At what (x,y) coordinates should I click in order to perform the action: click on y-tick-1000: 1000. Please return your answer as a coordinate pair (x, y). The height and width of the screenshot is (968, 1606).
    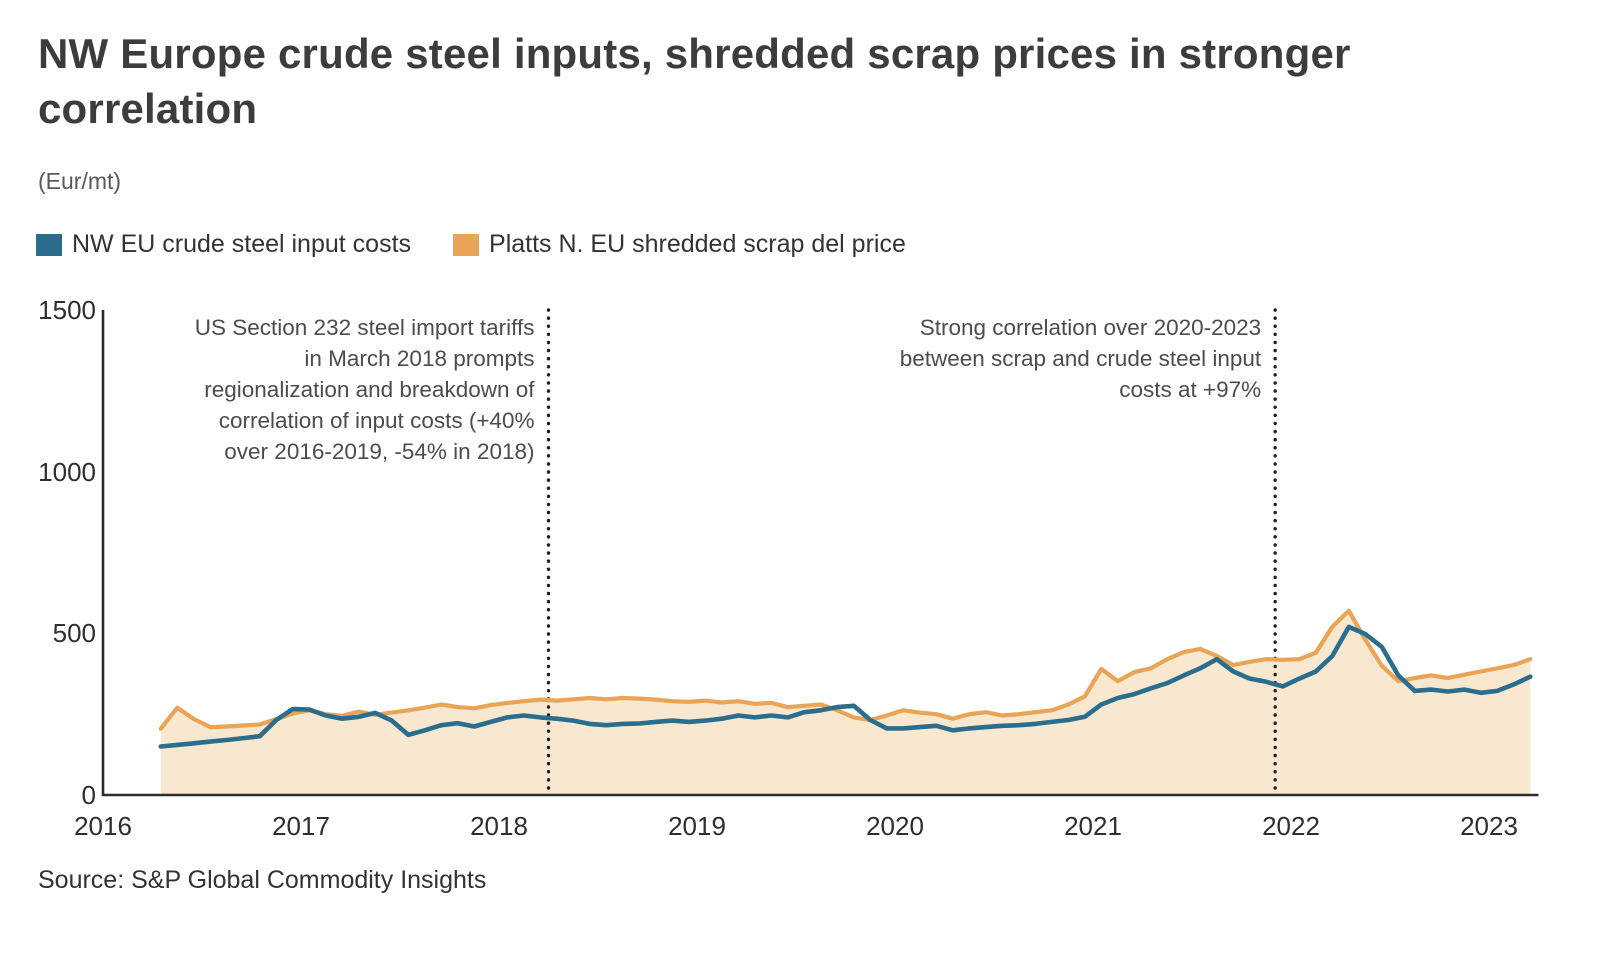
    Looking at the image, I should click on (67, 471).